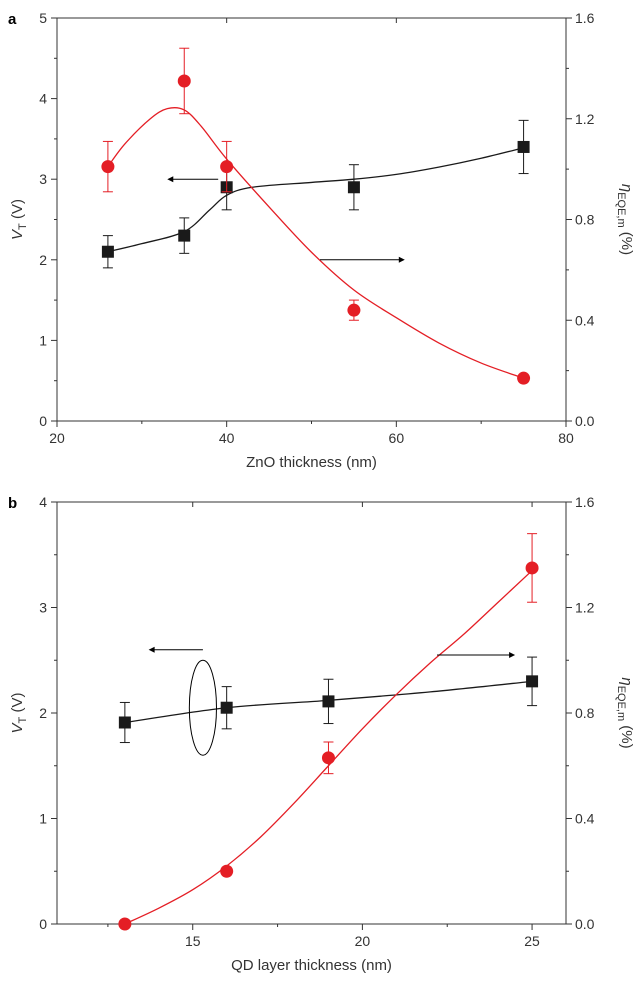 Image resolution: width=639 pixels, height=985 pixels. I want to click on y-left-tick-label: 5, so click(43, 18).